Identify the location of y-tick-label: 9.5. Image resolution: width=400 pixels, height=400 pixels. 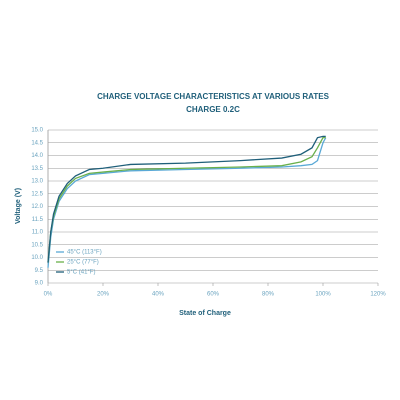
(39, 271).